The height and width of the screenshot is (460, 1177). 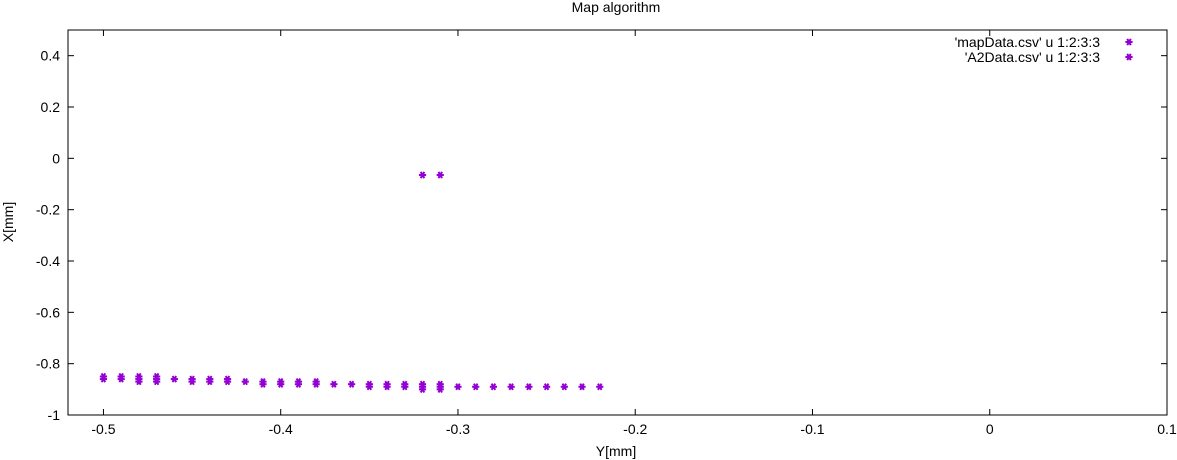 What do you see at coordinates (51, 56) in the screenshot?
I see `y-tick-label: 0.4` at bounding box center [51, 56].